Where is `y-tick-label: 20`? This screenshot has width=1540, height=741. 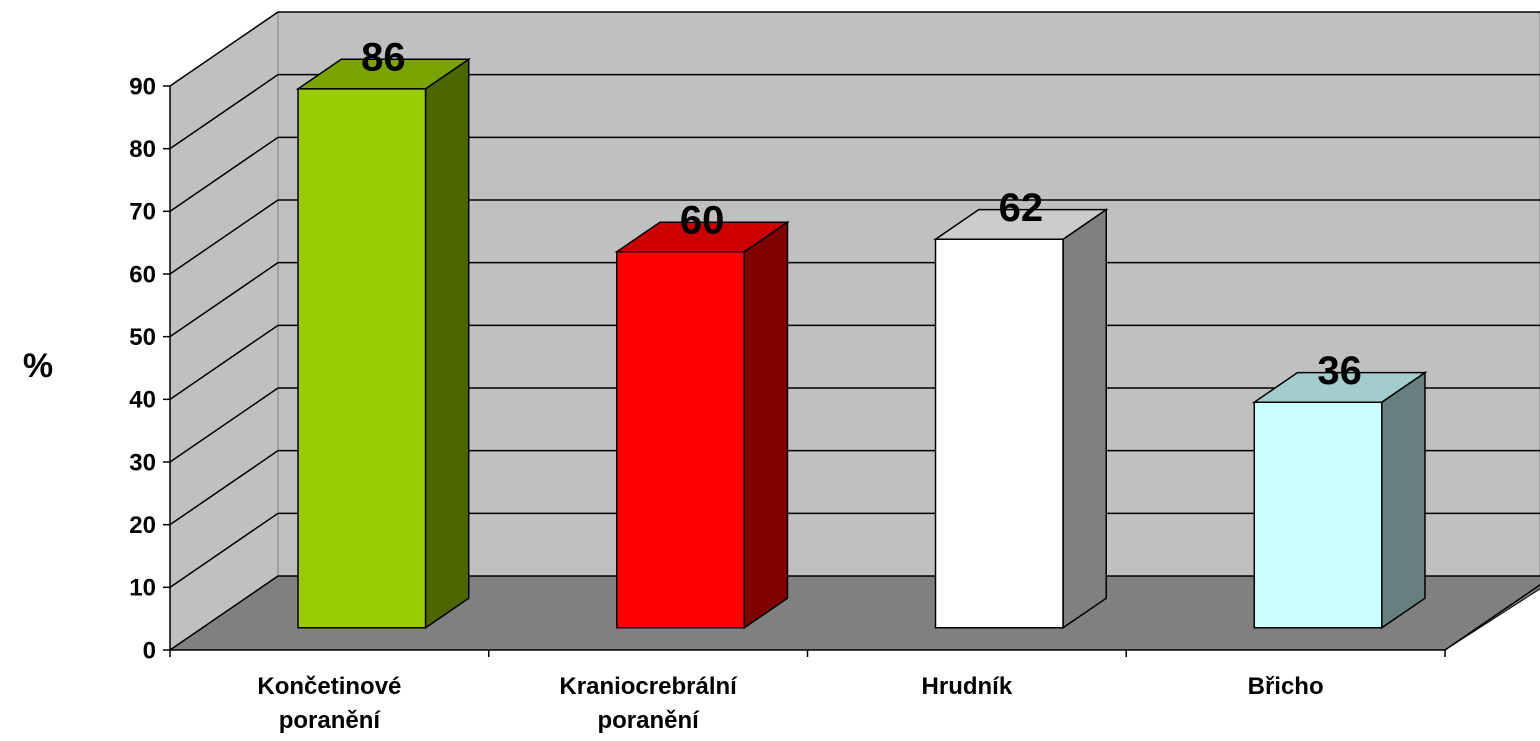 y-tick-label: 20 is located at coordinates (142, 525).